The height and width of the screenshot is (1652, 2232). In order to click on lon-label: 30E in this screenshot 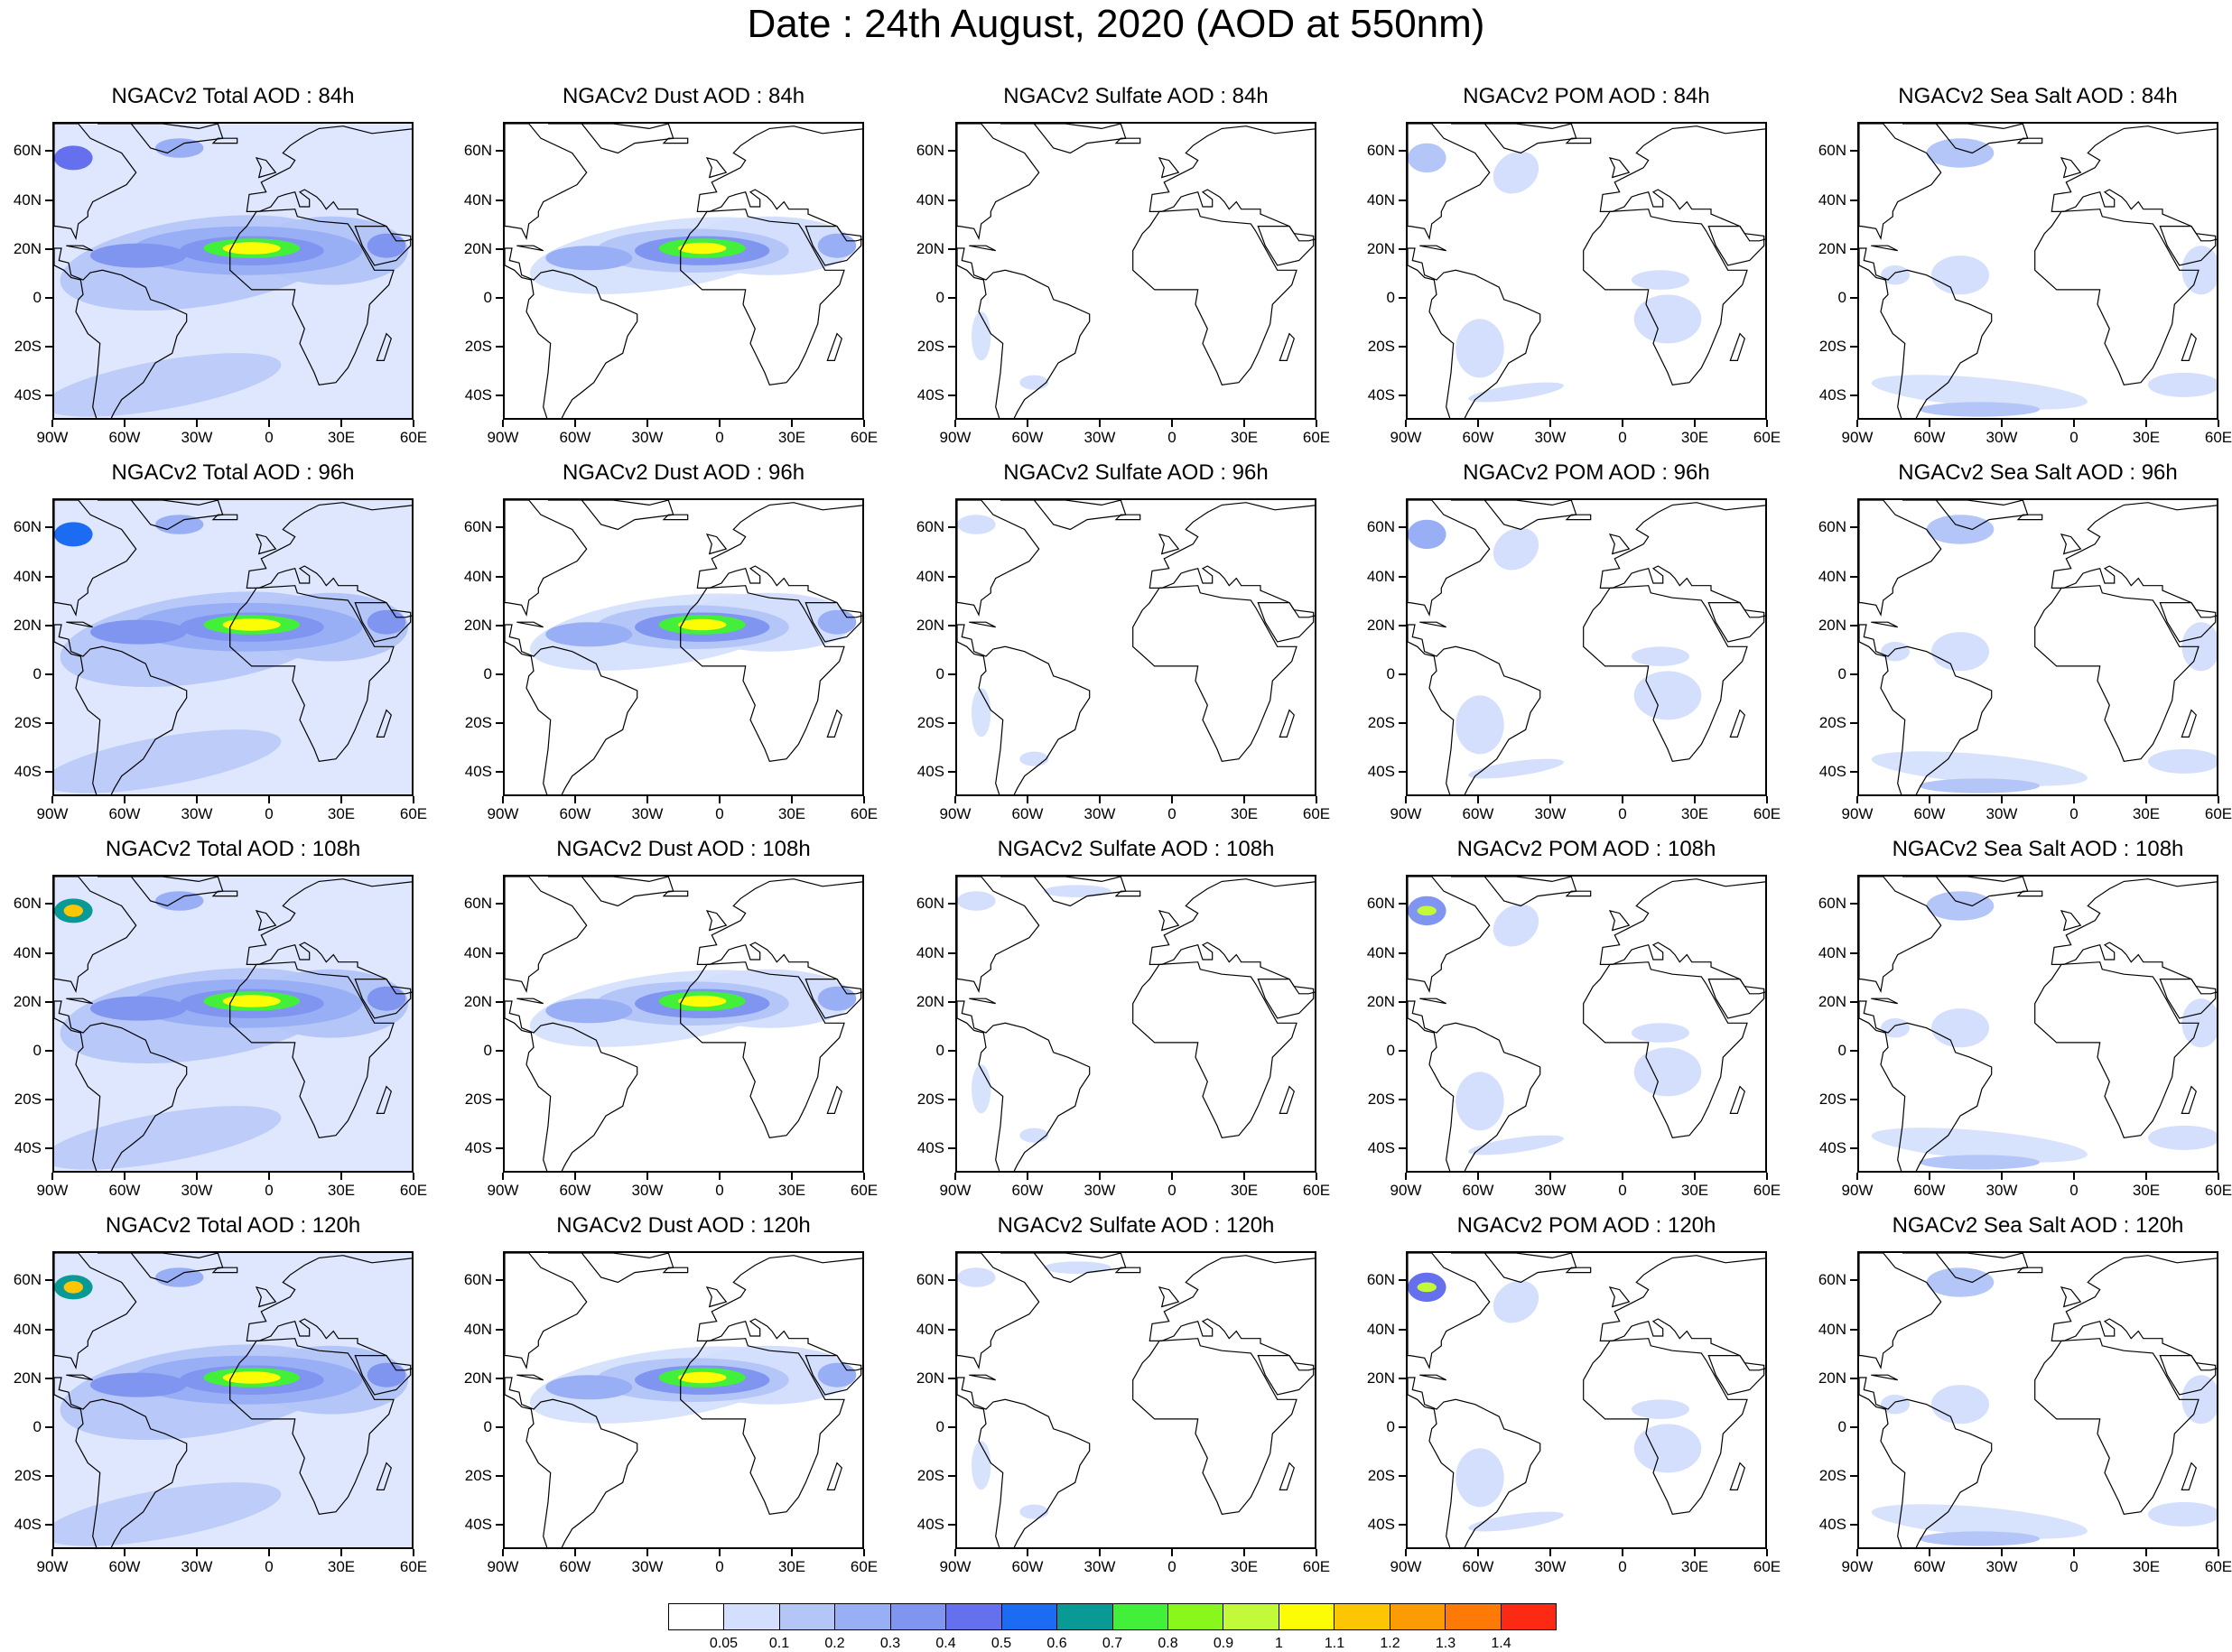, I will do `click(1244, 813)`.